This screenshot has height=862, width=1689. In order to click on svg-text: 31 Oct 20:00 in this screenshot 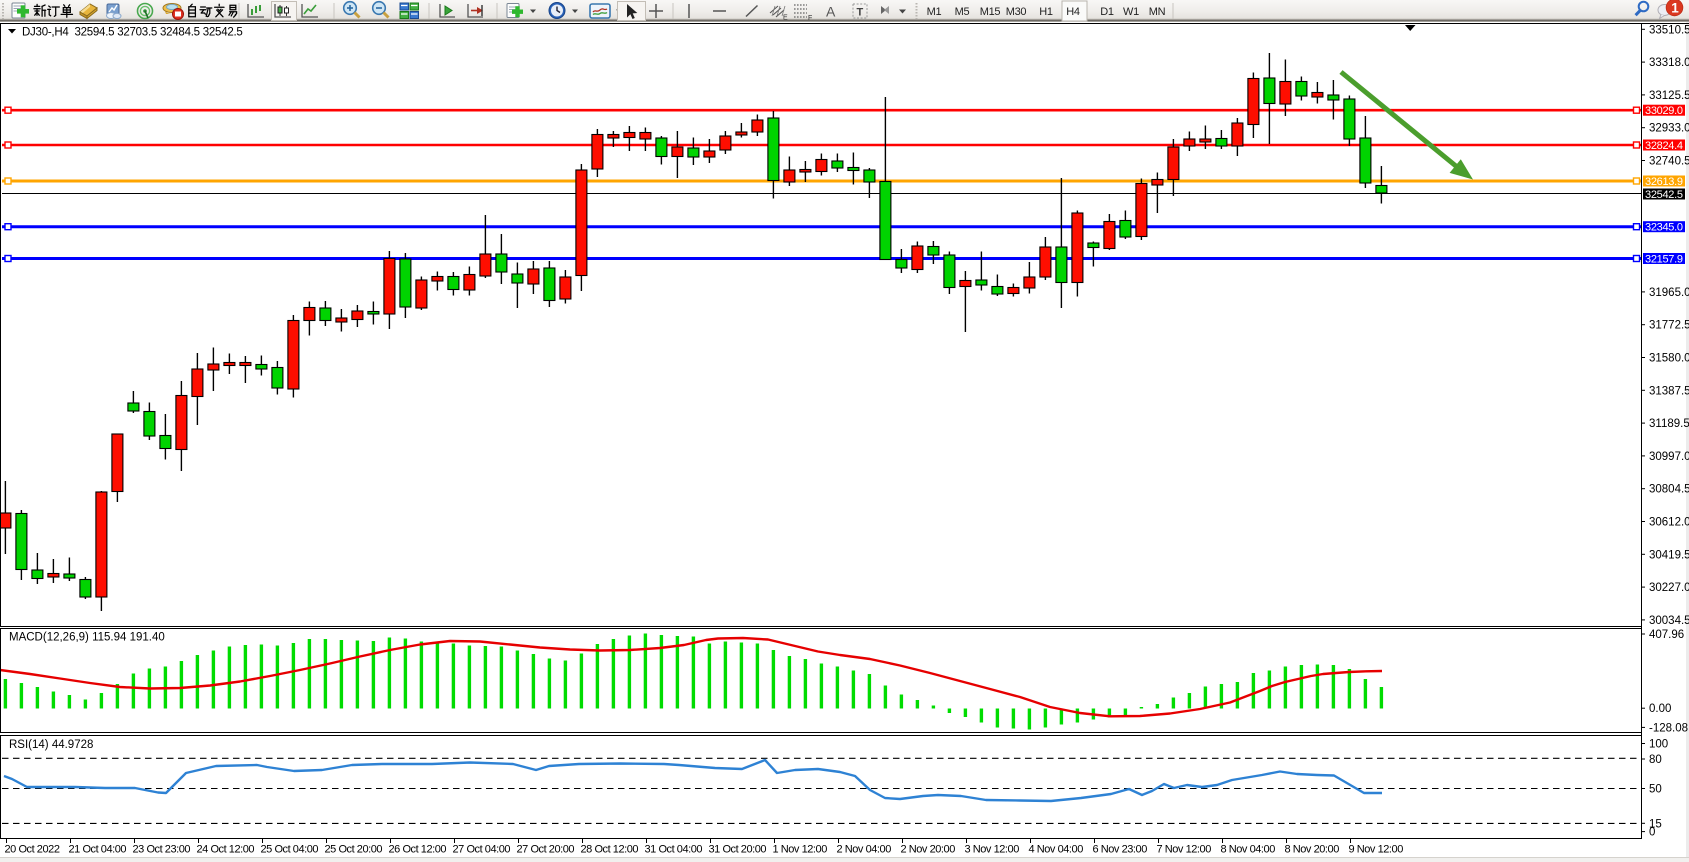, I will do `click(738, 850)`.